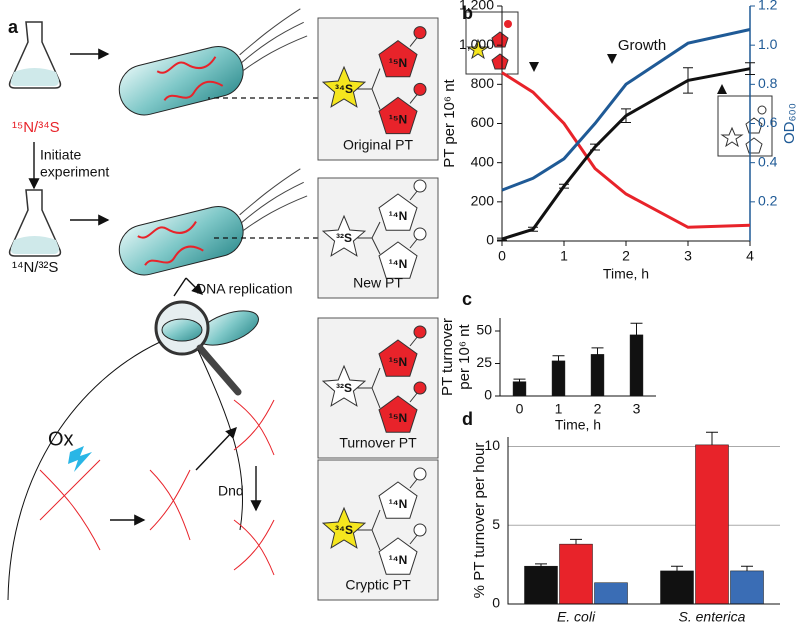 This screenshot has width=800, height=622. I want to click on magnifier-handle, so click(219, 370).